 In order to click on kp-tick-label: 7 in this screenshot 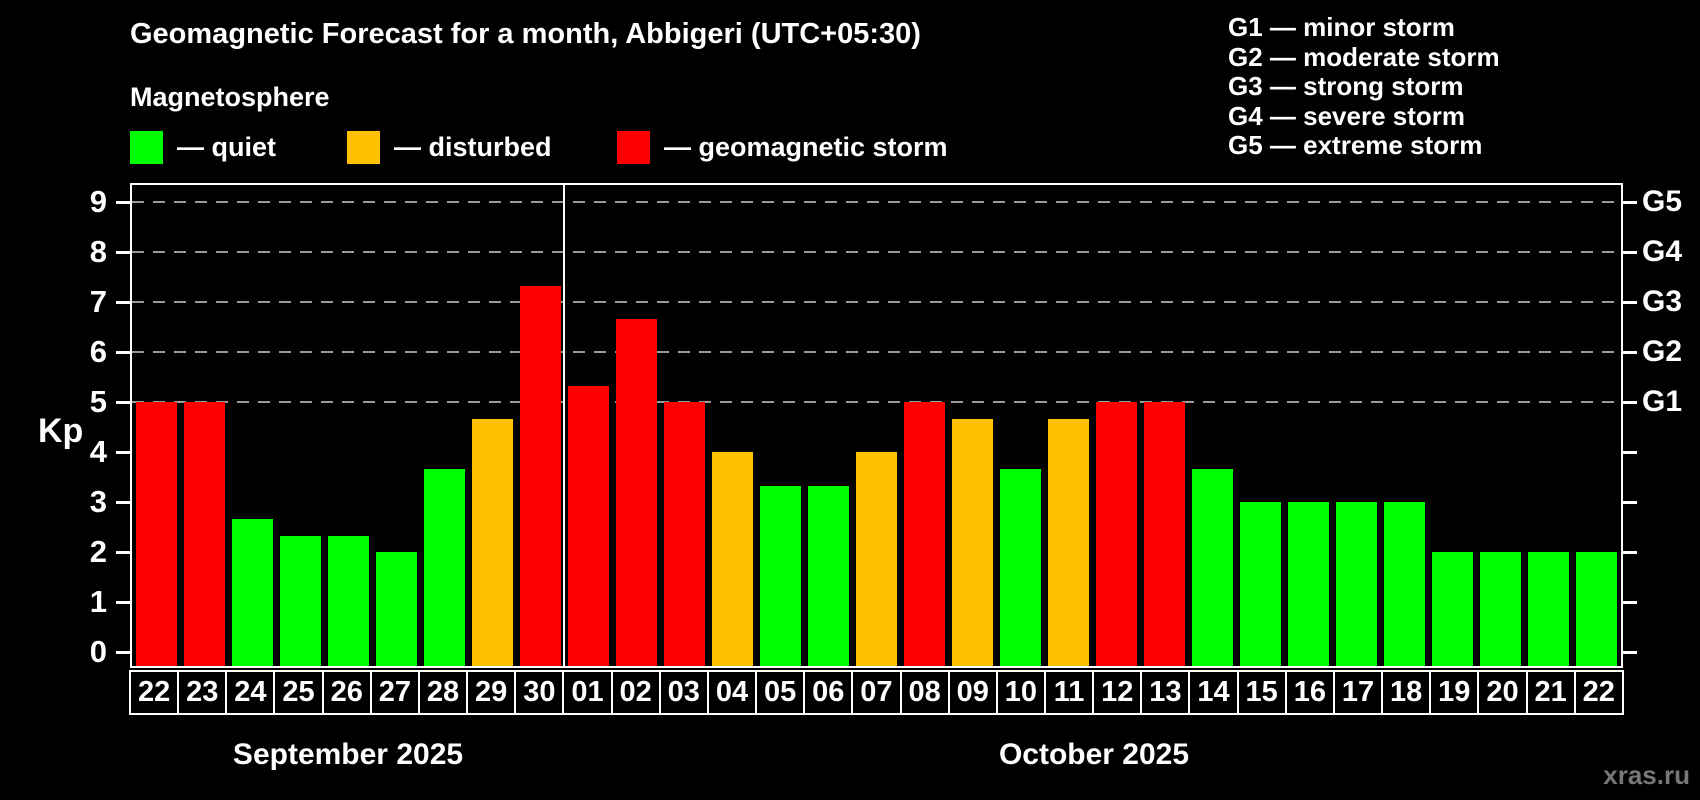, I will do `click(98, 301)`.